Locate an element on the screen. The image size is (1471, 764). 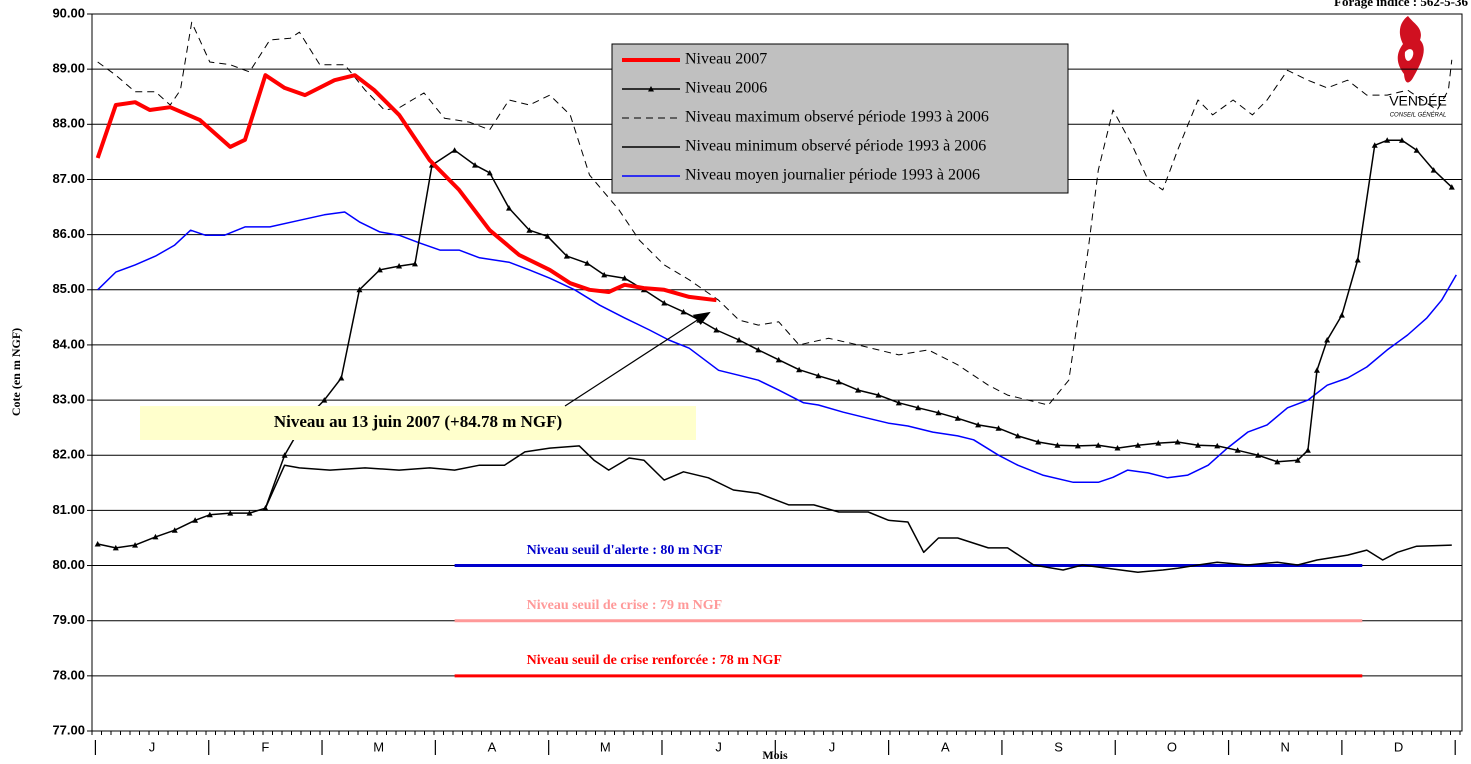
legend-box is located at coordinates (840, 118).